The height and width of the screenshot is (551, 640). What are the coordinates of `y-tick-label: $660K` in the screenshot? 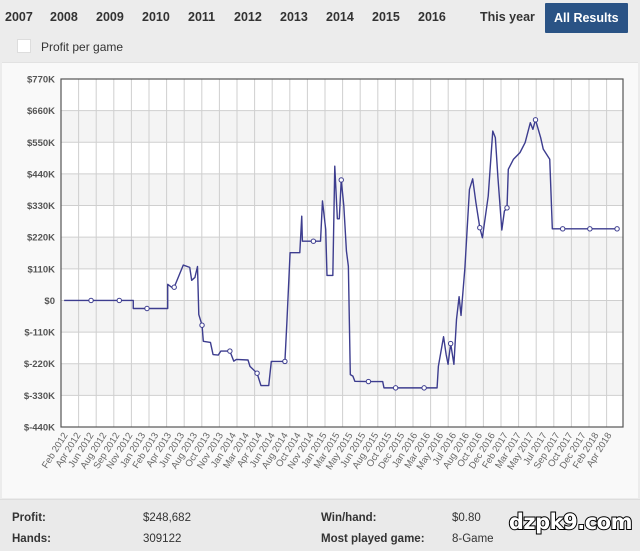 It's located at (41, 111).